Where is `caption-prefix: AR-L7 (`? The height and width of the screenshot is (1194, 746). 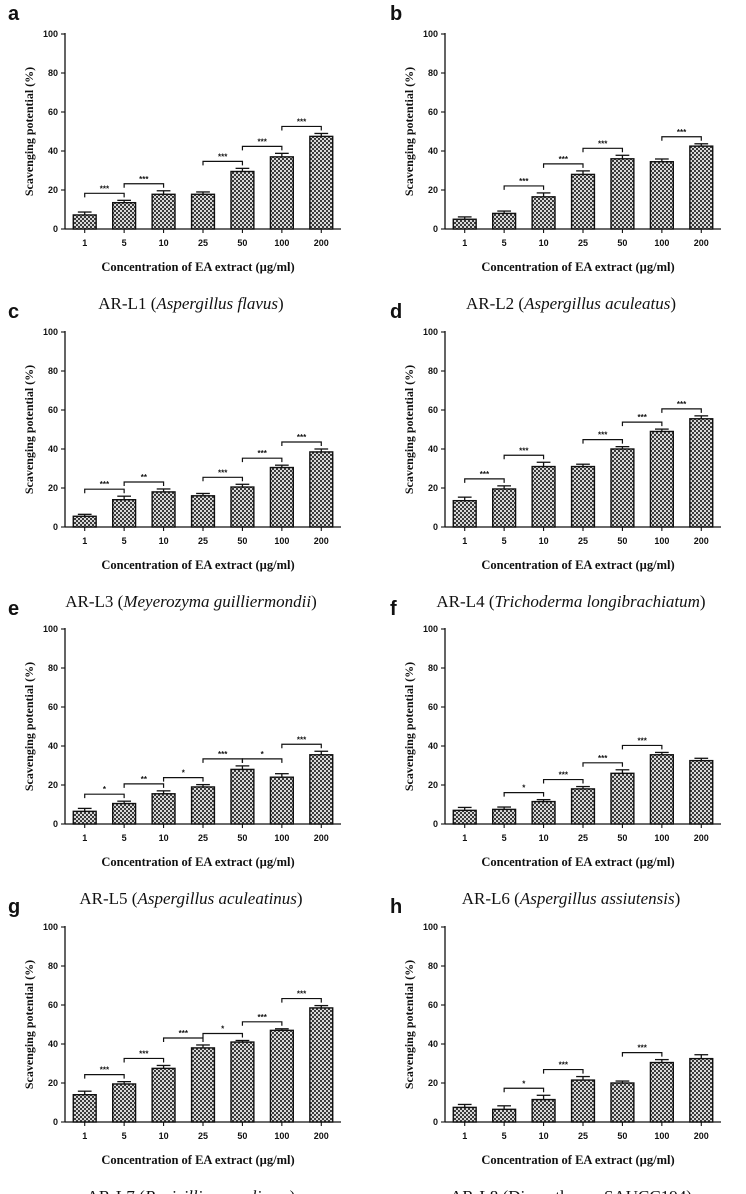
caption-prefix: AR-L7 ( is located at coordinates (116, 1190).